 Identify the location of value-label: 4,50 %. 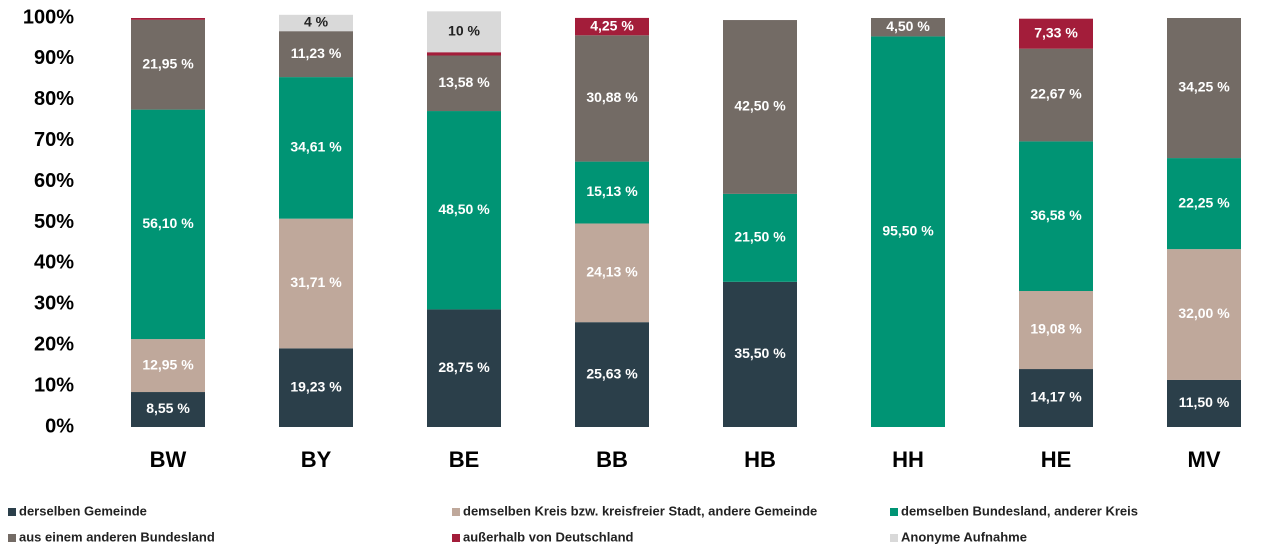
(908, 26).